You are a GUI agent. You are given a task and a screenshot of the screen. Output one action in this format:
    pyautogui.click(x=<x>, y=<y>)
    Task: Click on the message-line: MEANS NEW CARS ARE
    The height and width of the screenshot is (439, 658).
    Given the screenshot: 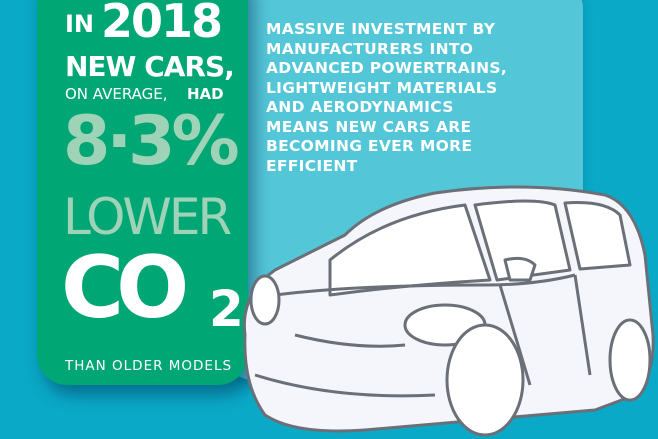 What is the action you would take?
    pyautogui.click(x=369, y=126)
    